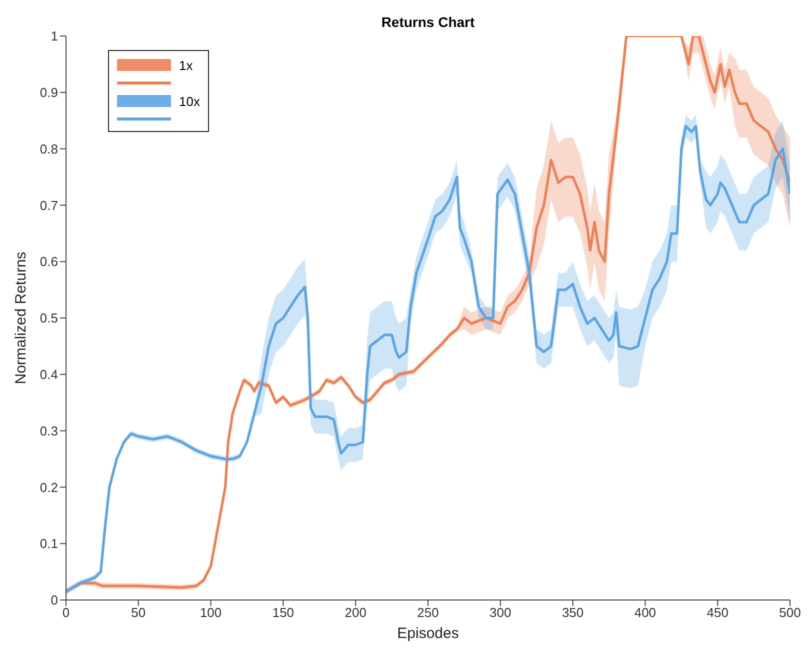 This screenshot has height=663, width=812. What do you see at coordinates (186, 65) in the screenshot?
I see `legend-label: 1x` at bounding box center [186, 65].